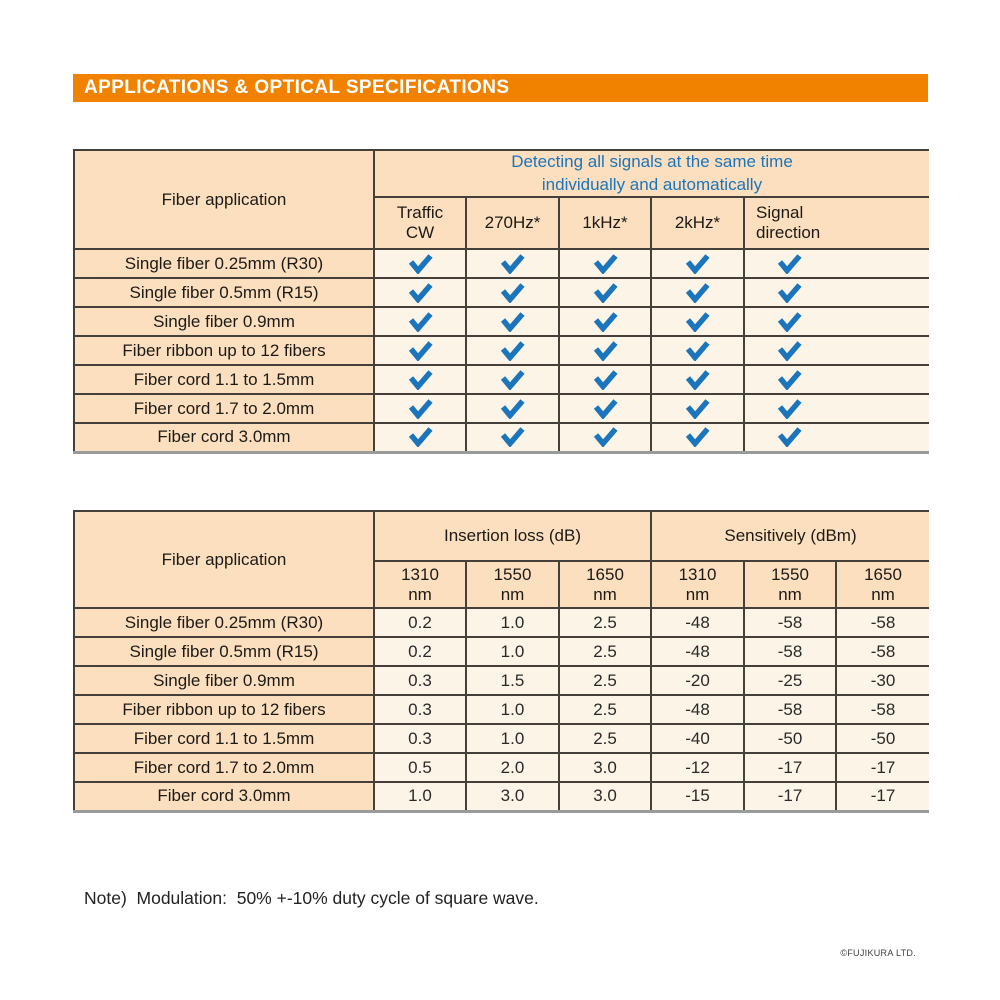 The height and width of the screenshot is (1000, 1000). Describe the element at coordinates (420, 767) in the screenshot. I see `value-cell: 0.5` at that location.